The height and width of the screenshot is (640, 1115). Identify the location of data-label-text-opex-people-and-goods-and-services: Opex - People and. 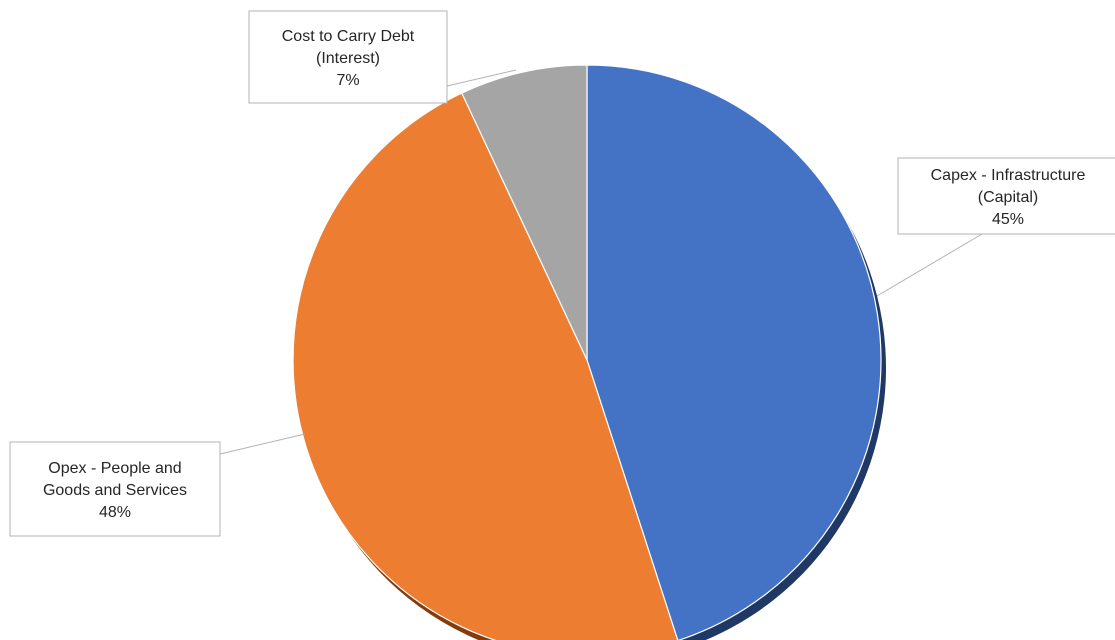
(114, 468).